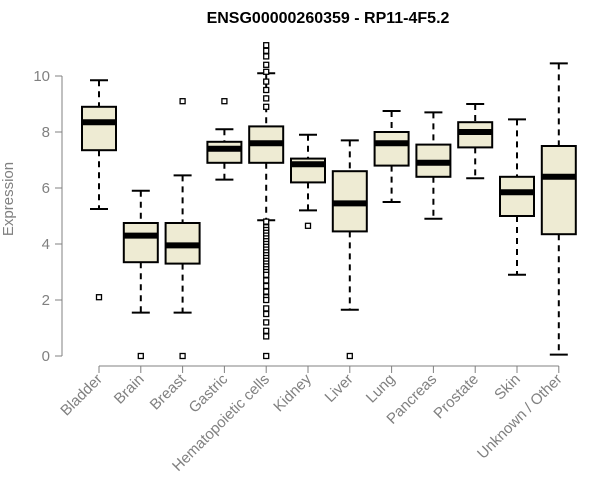  I want to click on y-tick-label: 2, so click(46, 300).